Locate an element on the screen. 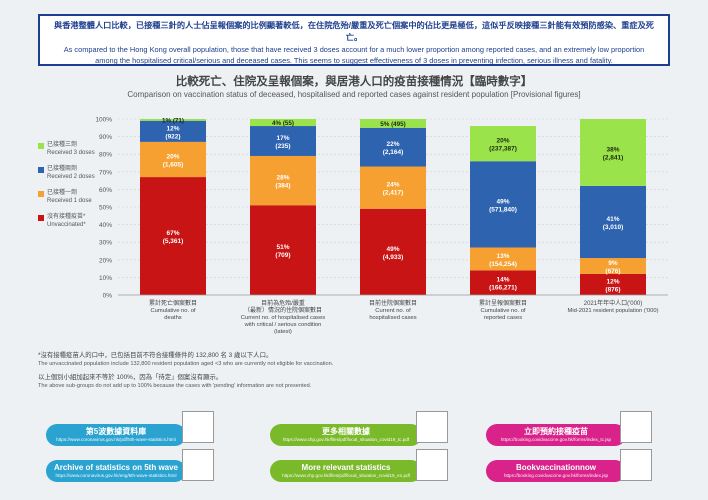 This screenshot has height=500, width=708. data-count-label: (2,164) is located at coordinates (393, 152).